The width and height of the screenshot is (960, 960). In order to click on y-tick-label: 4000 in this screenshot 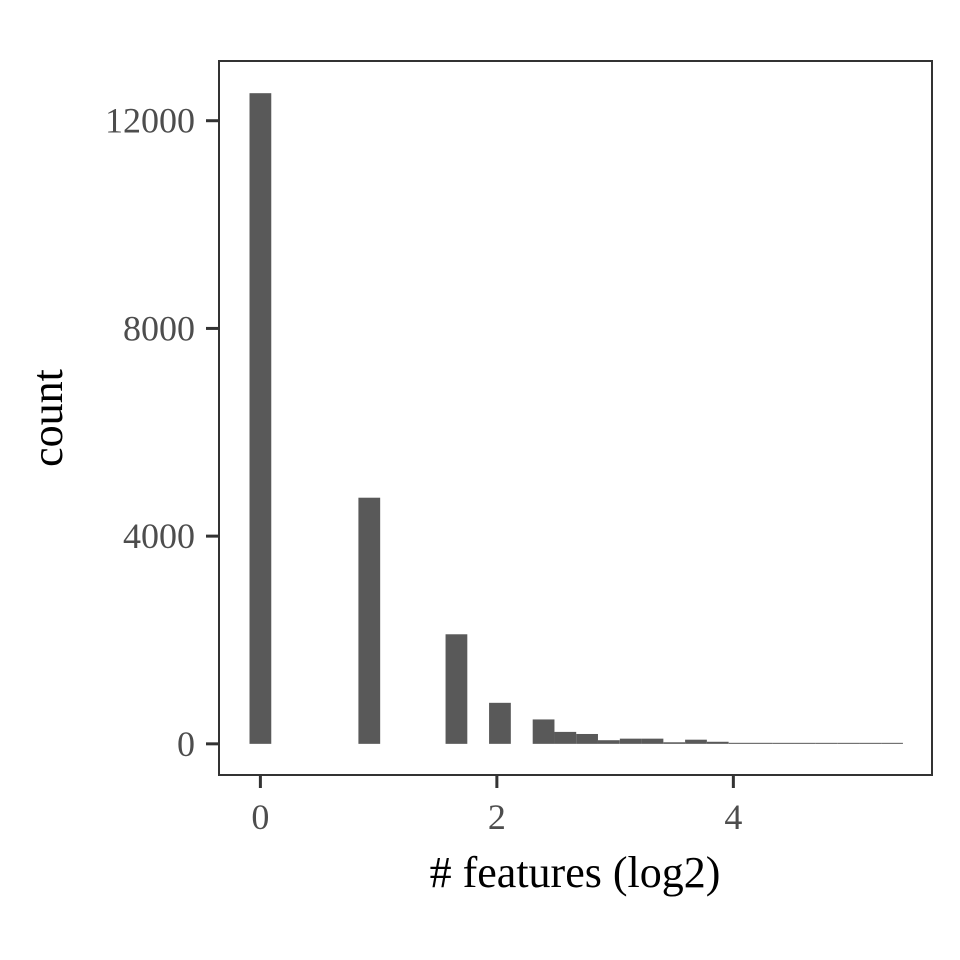, I will do `click(159, 536)`.